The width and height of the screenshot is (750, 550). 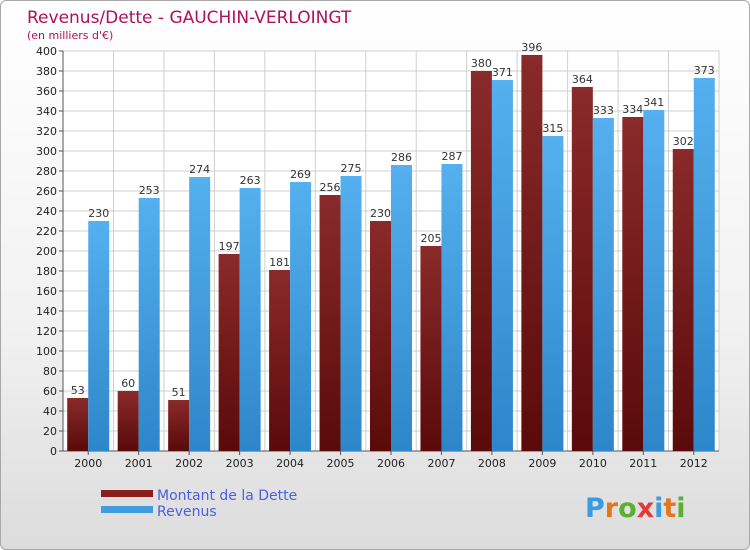 I want to click on legend-label: Montant de la Dette, so click(x=227, y=496).